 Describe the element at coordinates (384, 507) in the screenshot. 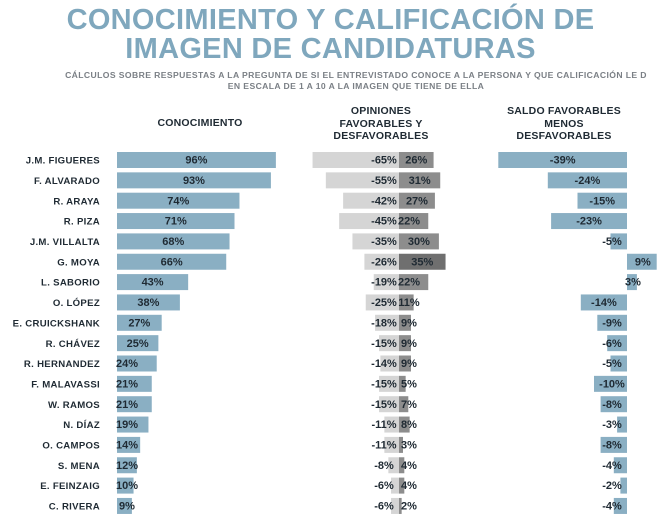

I see `unfavorable-value-label: -6%` at that location.